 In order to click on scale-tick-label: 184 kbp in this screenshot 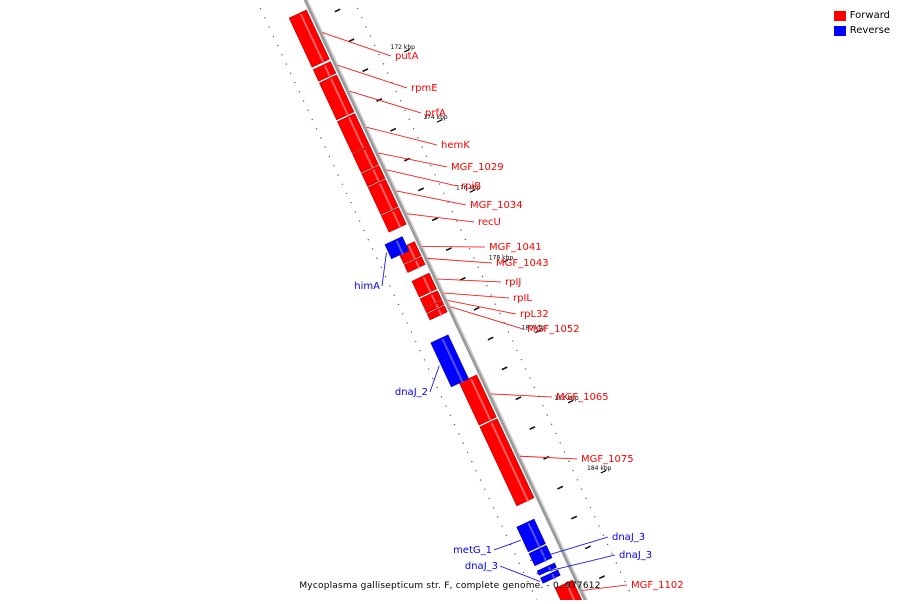, I will do `click(599, 468)`.